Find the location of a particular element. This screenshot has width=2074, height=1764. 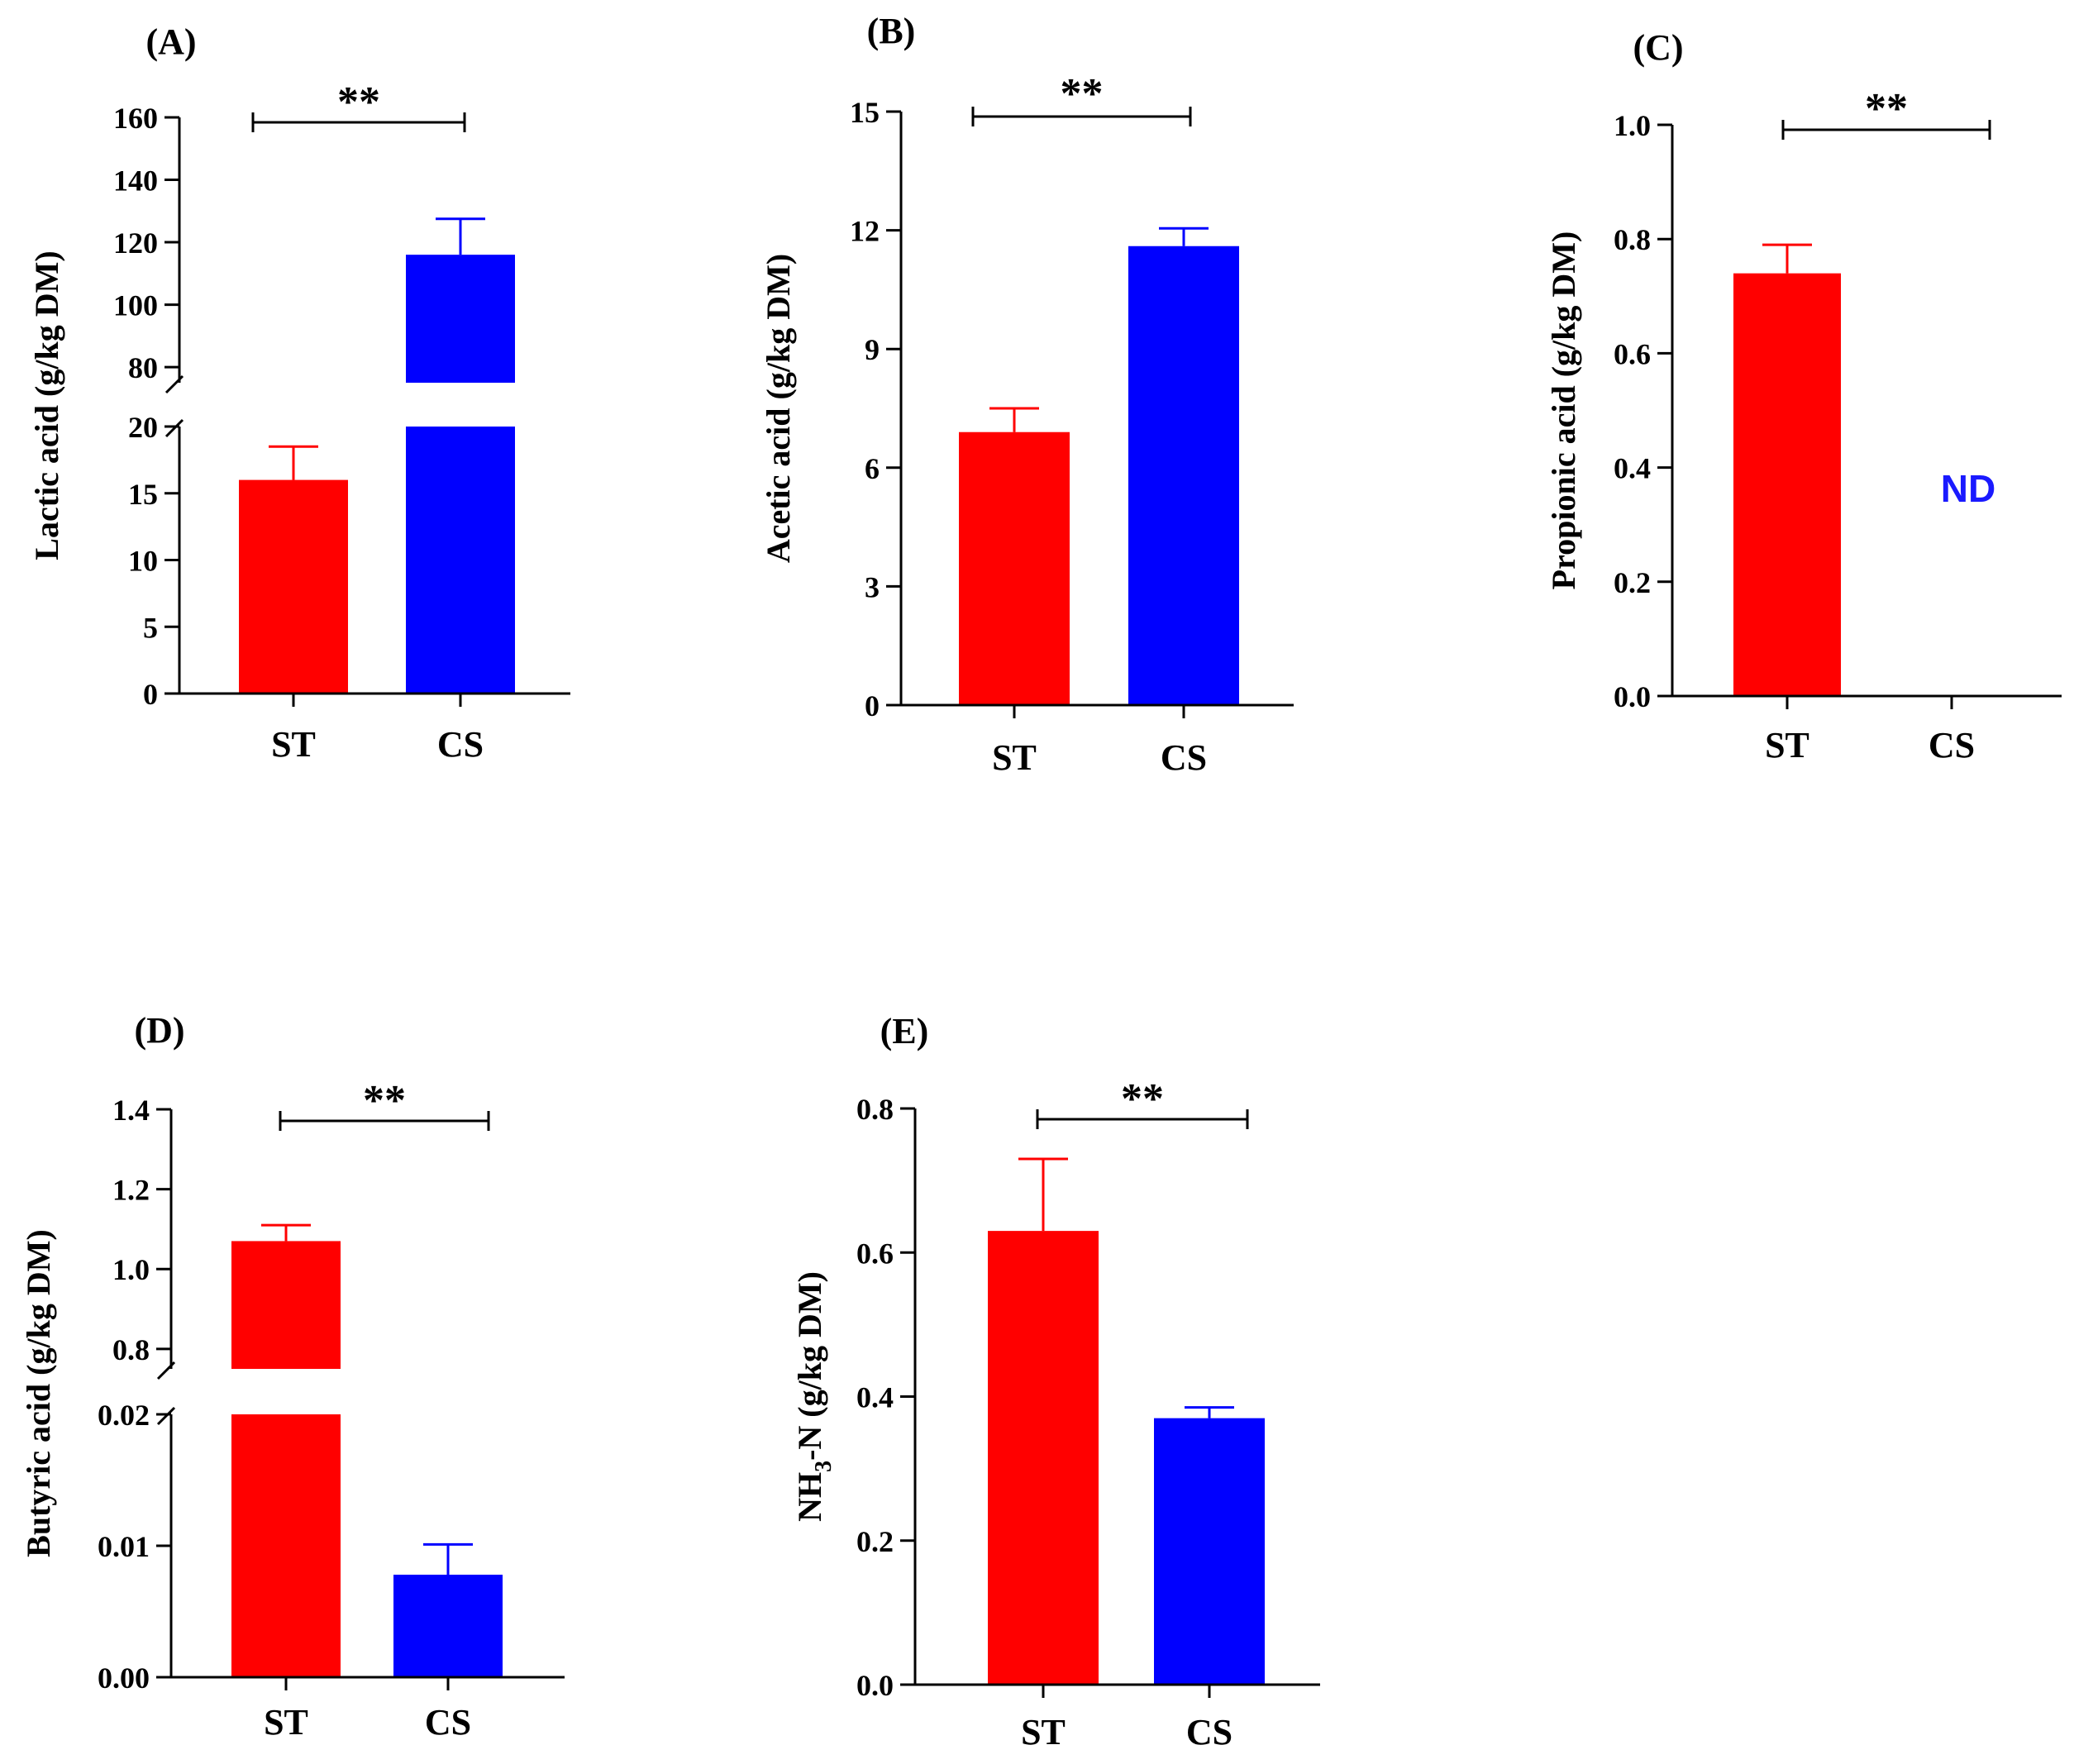

panel-d-category-cs: CS is located at coordinates (448, 1722).